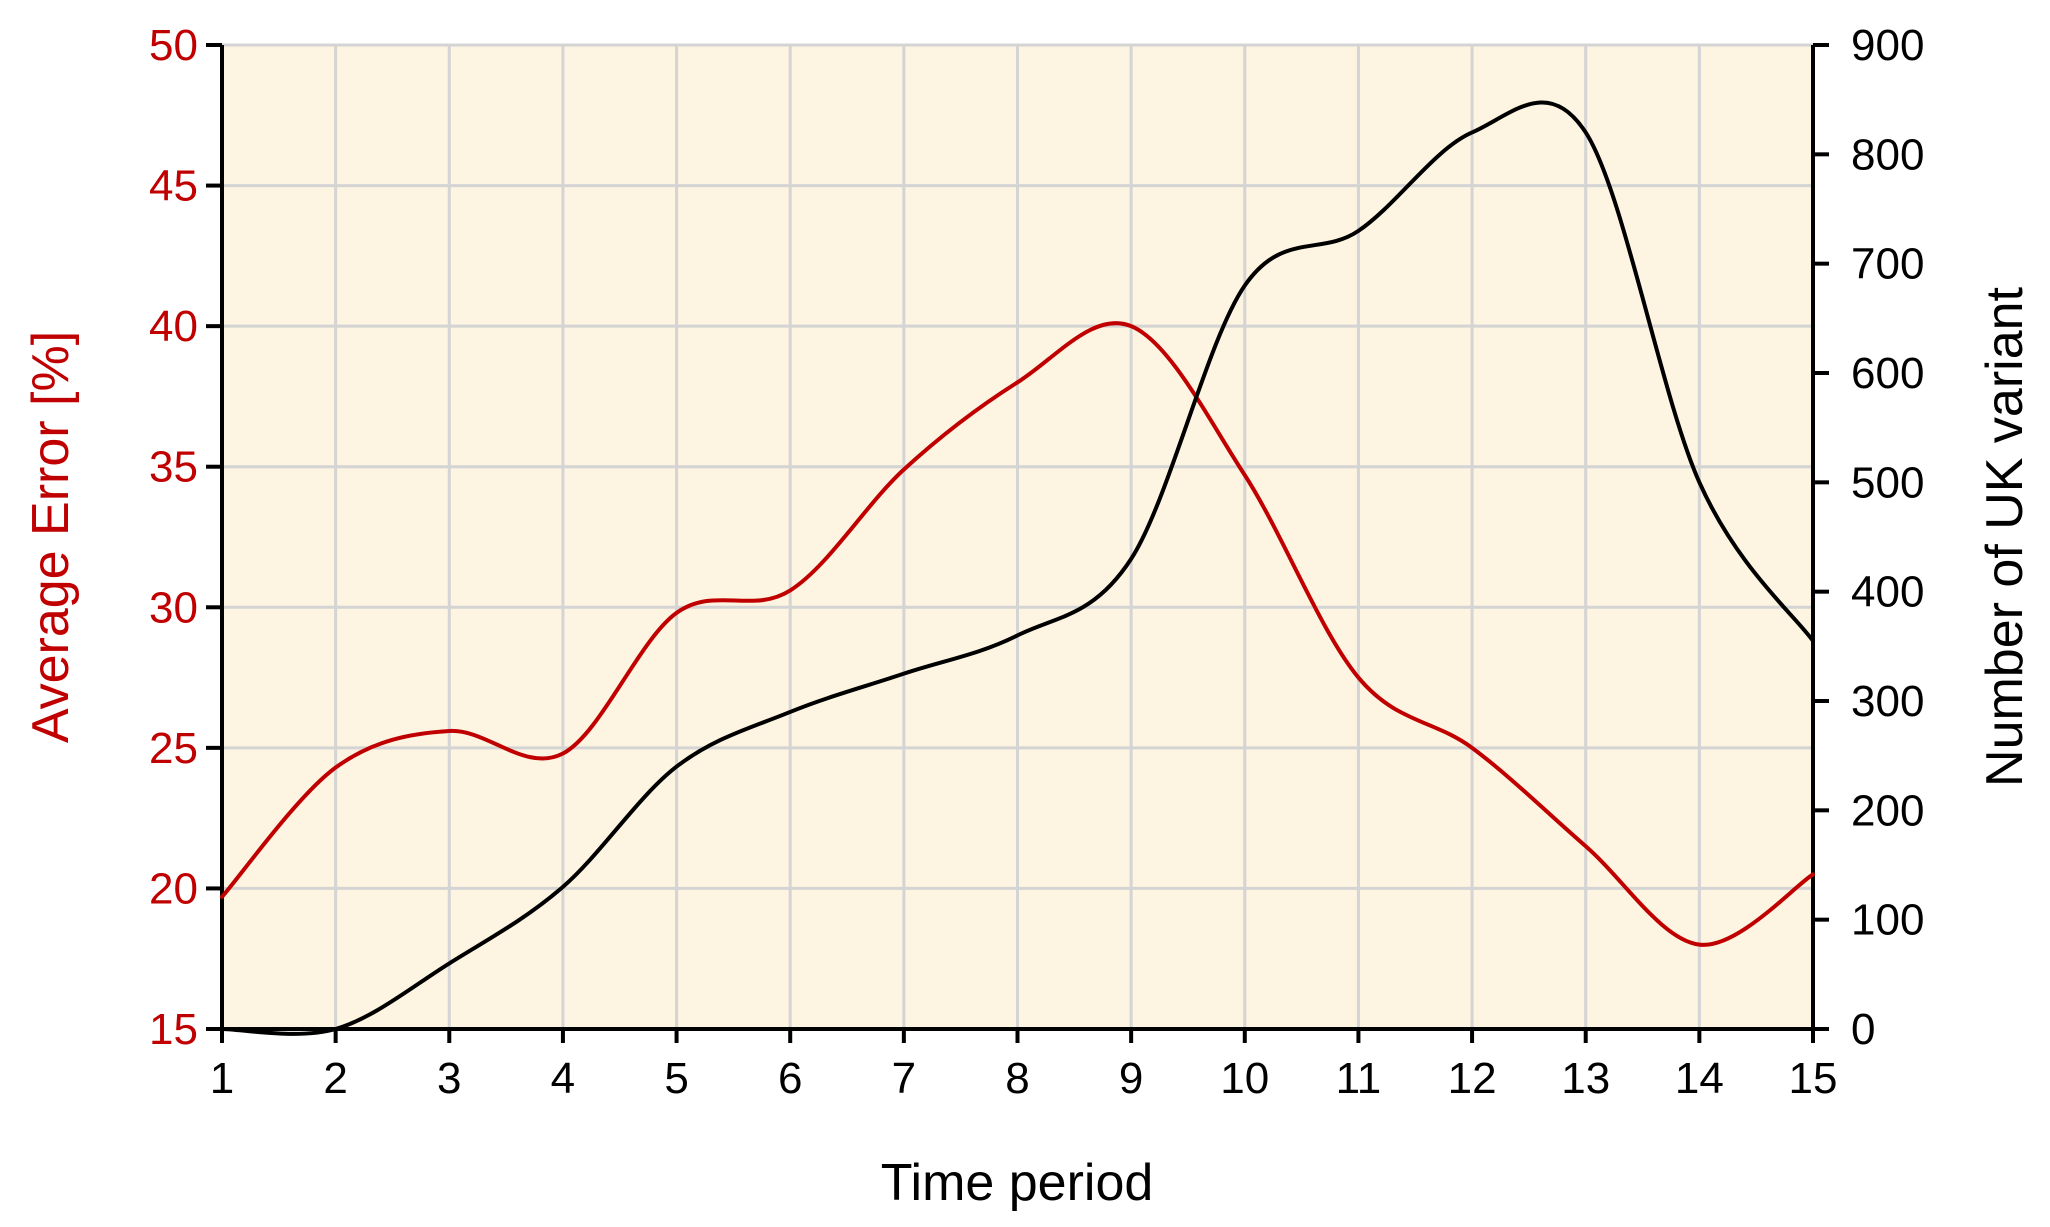 The width and height of the screenshot is (2050, 1227). Describe the element at coordinates (173, 607) in the screenshot. I see `left-tick-label: 30` at that location.